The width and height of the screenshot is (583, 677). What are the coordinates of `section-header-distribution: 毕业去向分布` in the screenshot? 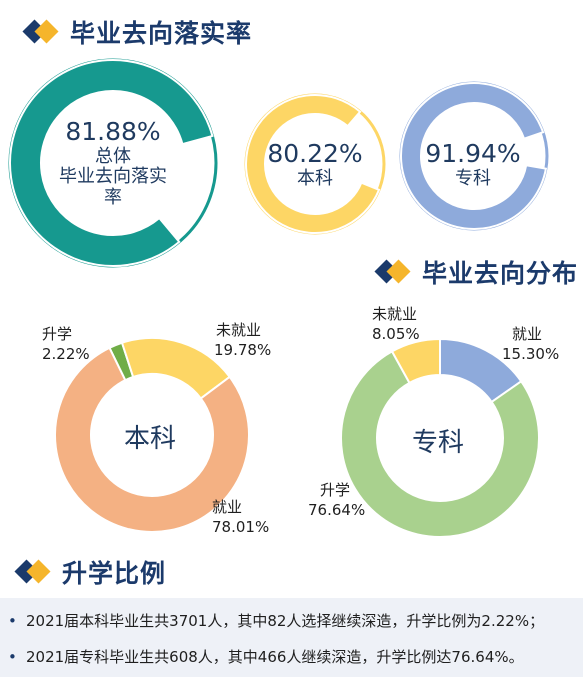 It's located at (476, 272).